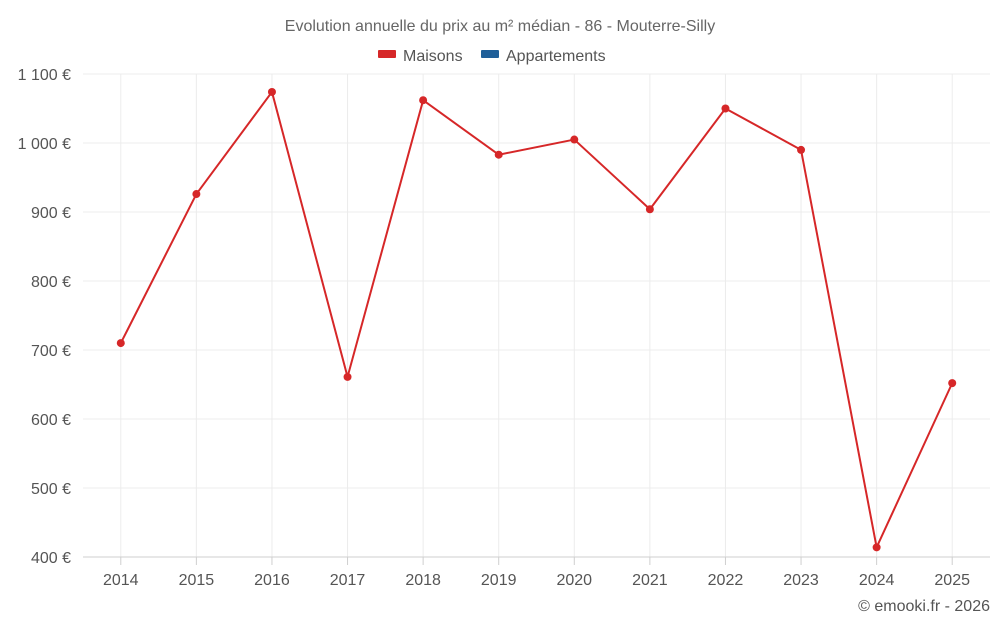  What do you see at coordinates (51, 489) in the screenshot?
I see `y-tick-label: 500 €` at bounding box center [51, 489].